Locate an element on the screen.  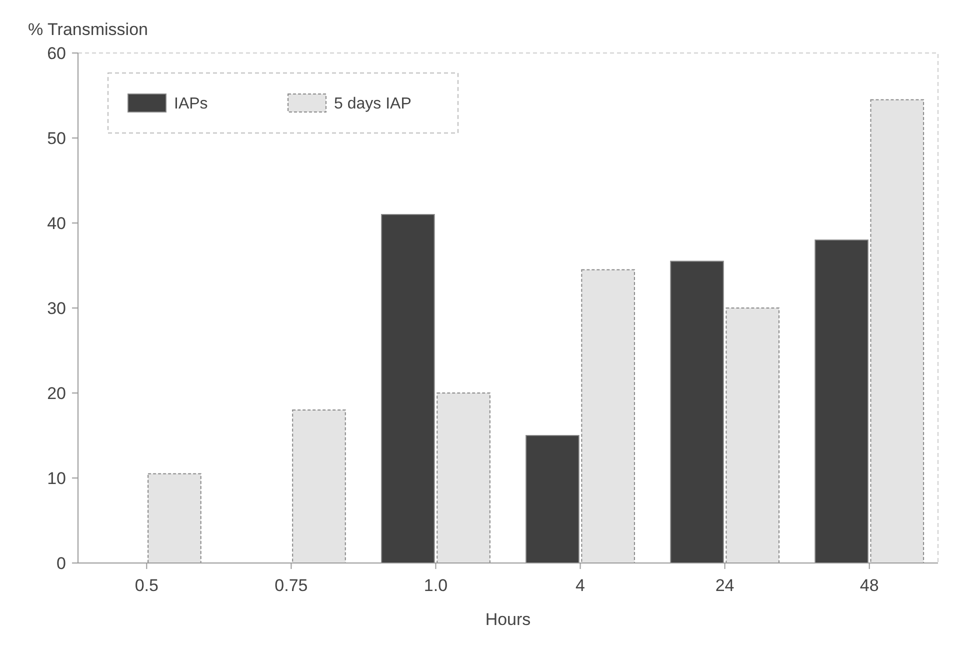
y-tick-label: 40 is located at coordinates (56, 223).